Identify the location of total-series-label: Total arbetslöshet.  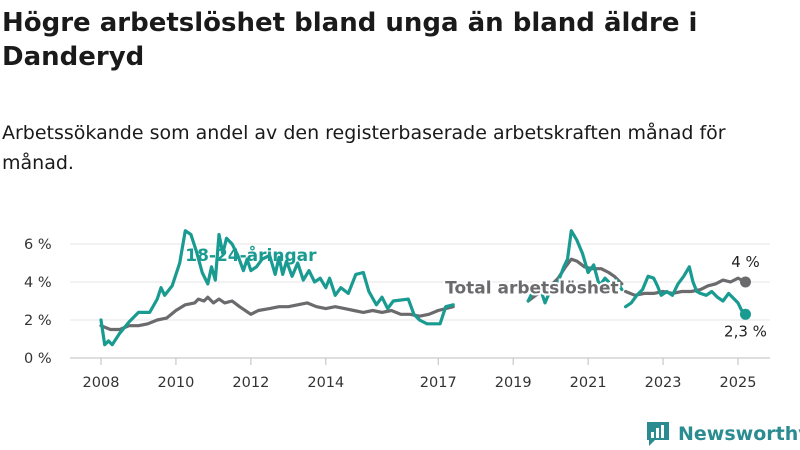
(532, 288).